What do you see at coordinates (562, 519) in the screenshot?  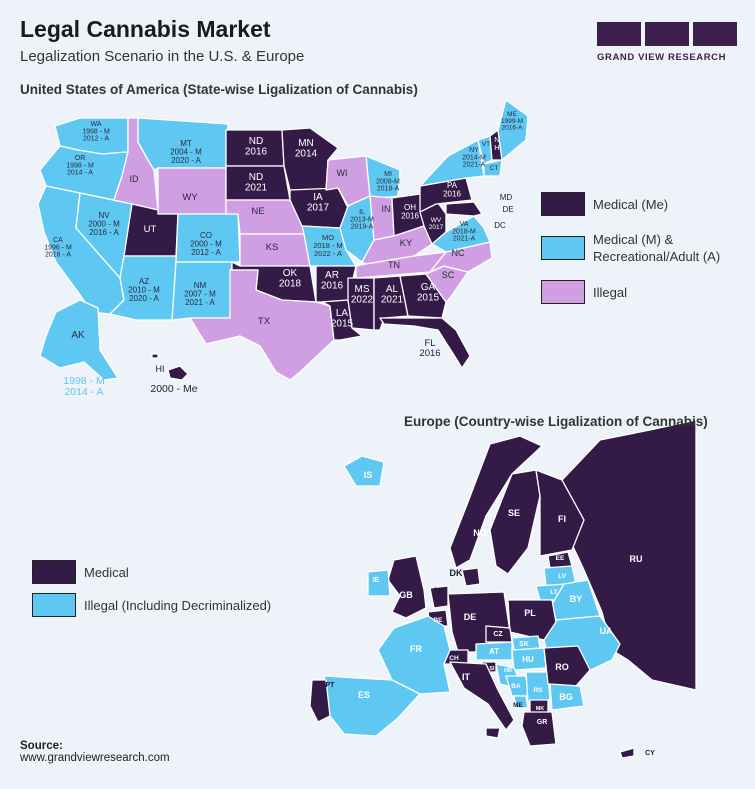 I see `country-label-fi: FI` at bounding box center [562, 519].